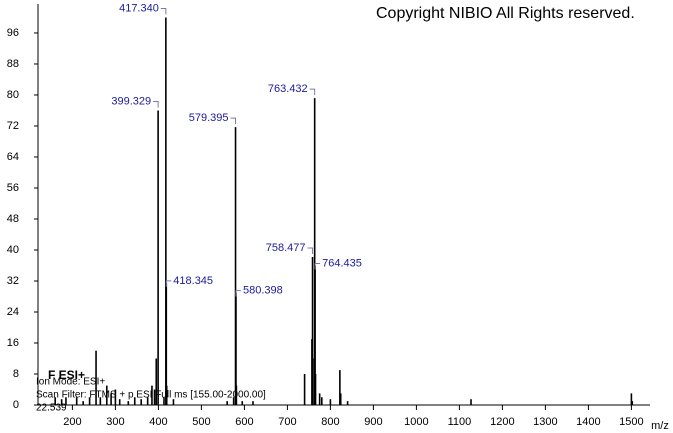  Describe the element at coordinates (373, 422) in the screenshot. I see `x-tick-label: 900` at that location.